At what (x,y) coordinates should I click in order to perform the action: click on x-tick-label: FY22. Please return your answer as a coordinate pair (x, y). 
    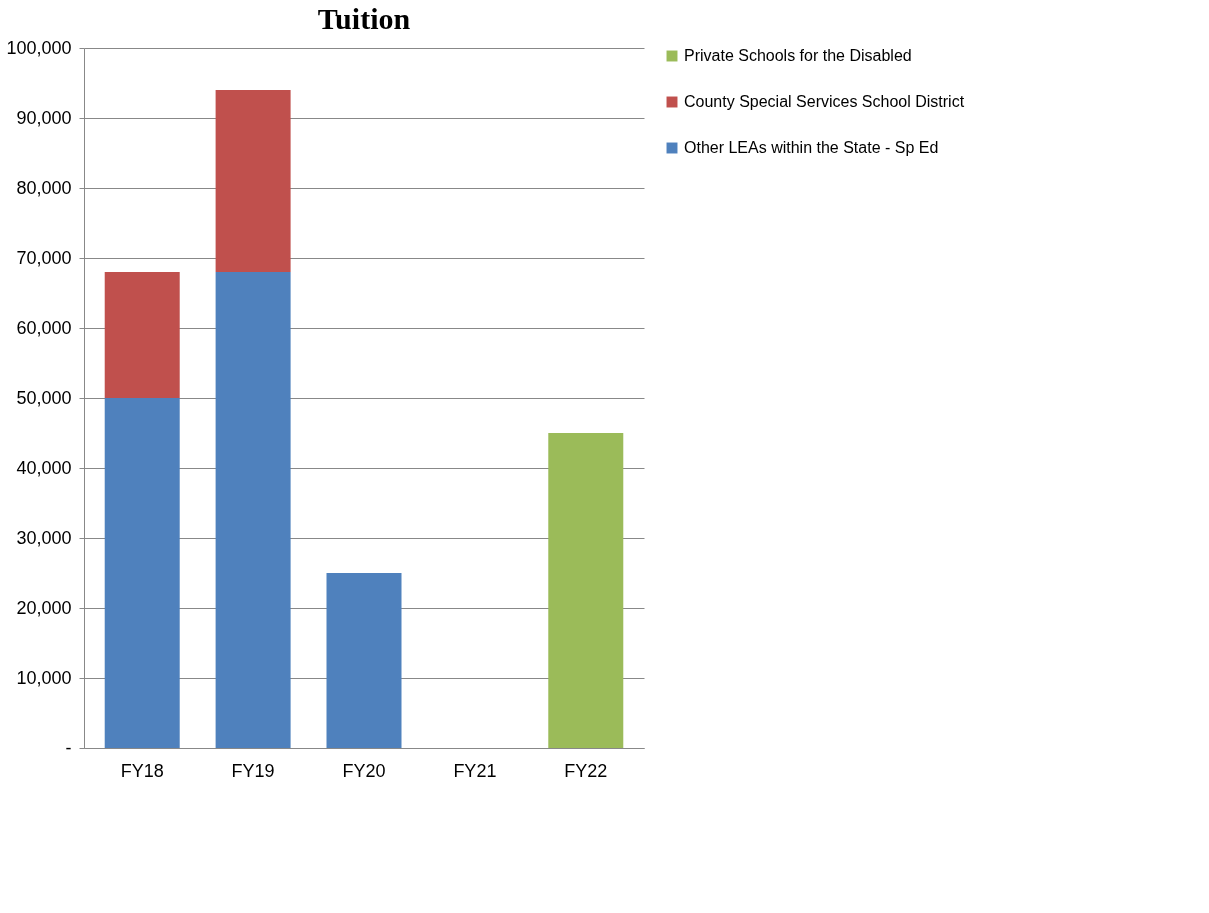
    Looking at the image, I should click on (586, 770).